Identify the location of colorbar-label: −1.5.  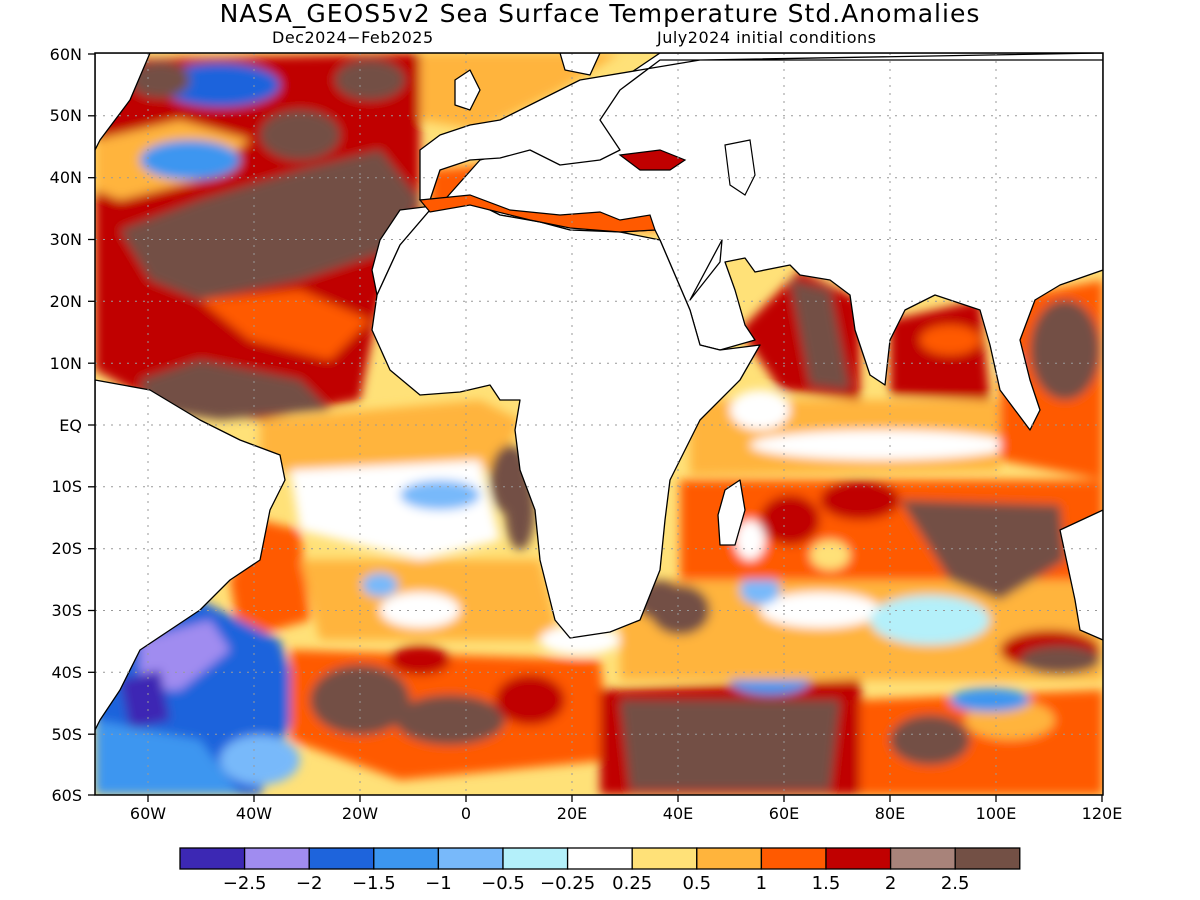
(373, 883).